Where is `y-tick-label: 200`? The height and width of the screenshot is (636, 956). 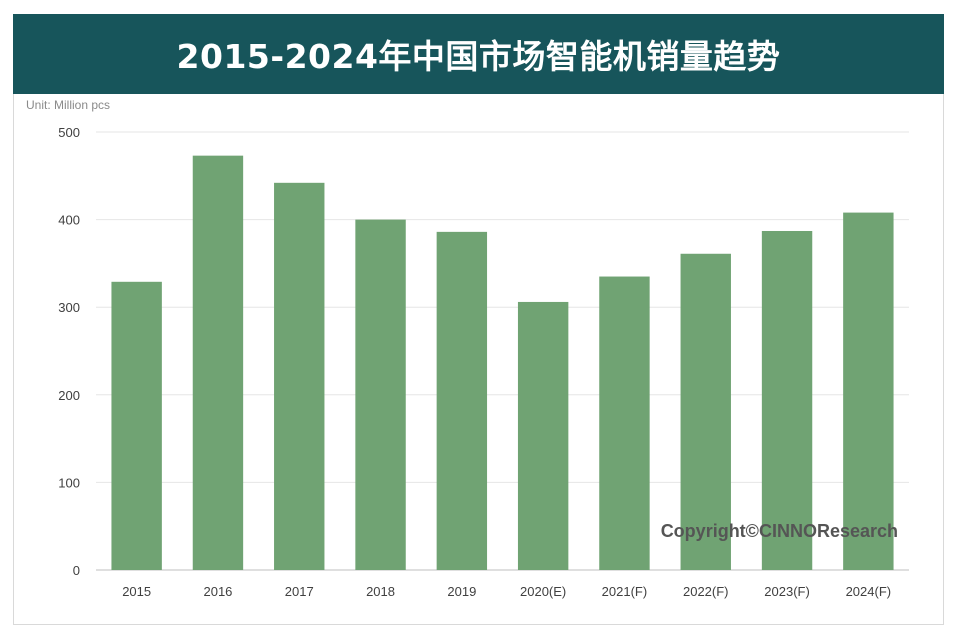
y-tick-label: 200 is located at coordinates (69, 395).